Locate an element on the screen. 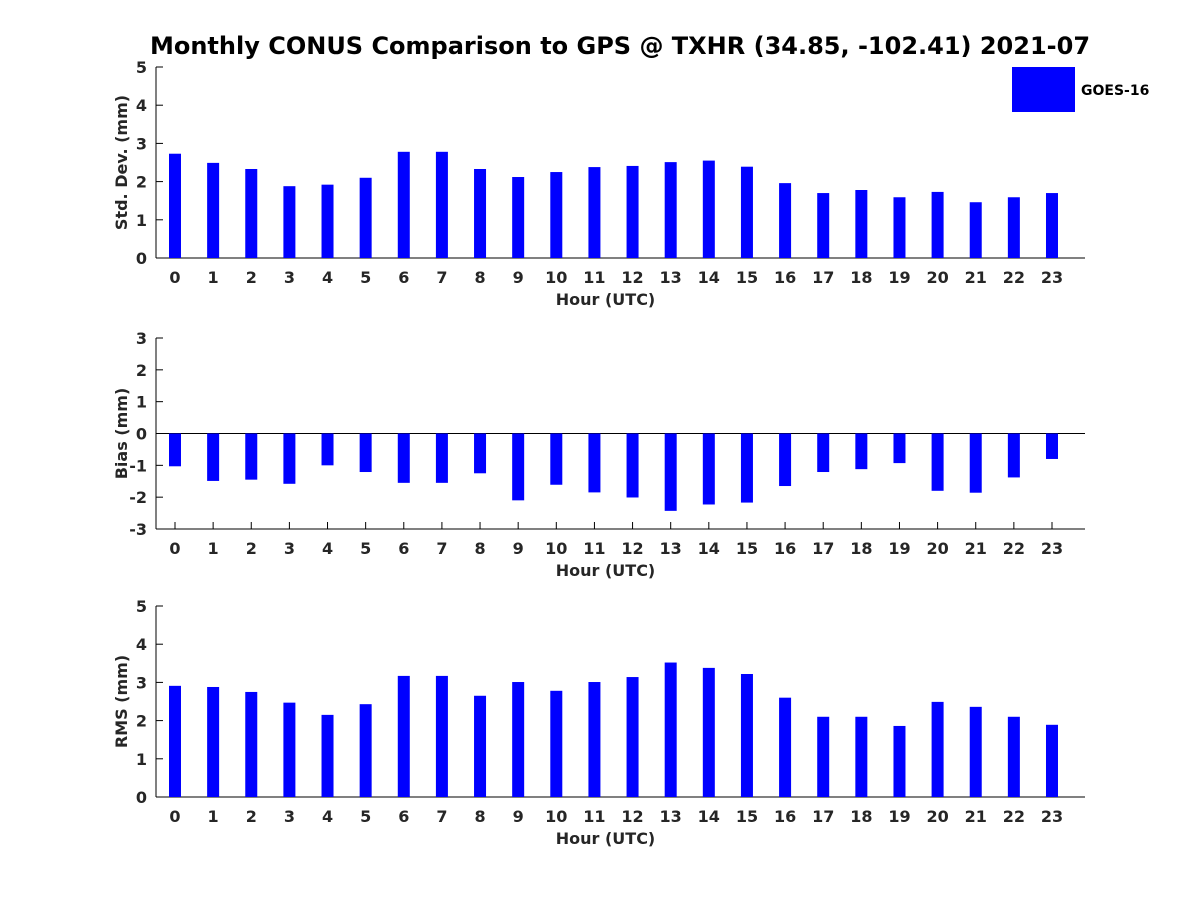 The image size is (1200, 900). std-dev-y-axis-label: Std. Dev. (mm) is located at coordinates (121, 162).